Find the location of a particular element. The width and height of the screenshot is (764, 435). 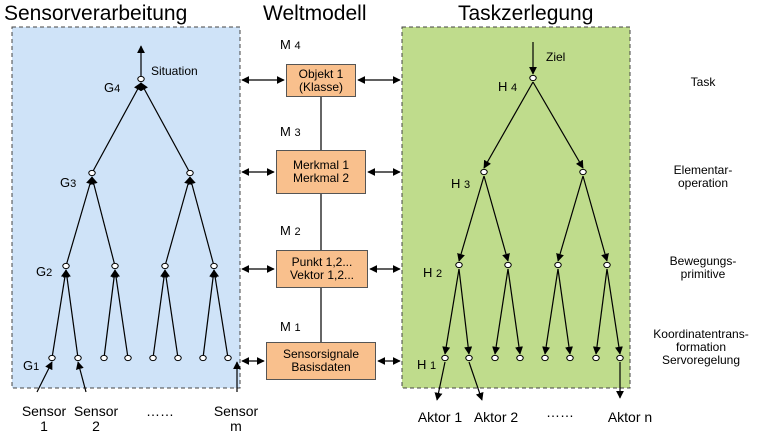

level-h4-label: H 4 is located at coordinates (508, 87).